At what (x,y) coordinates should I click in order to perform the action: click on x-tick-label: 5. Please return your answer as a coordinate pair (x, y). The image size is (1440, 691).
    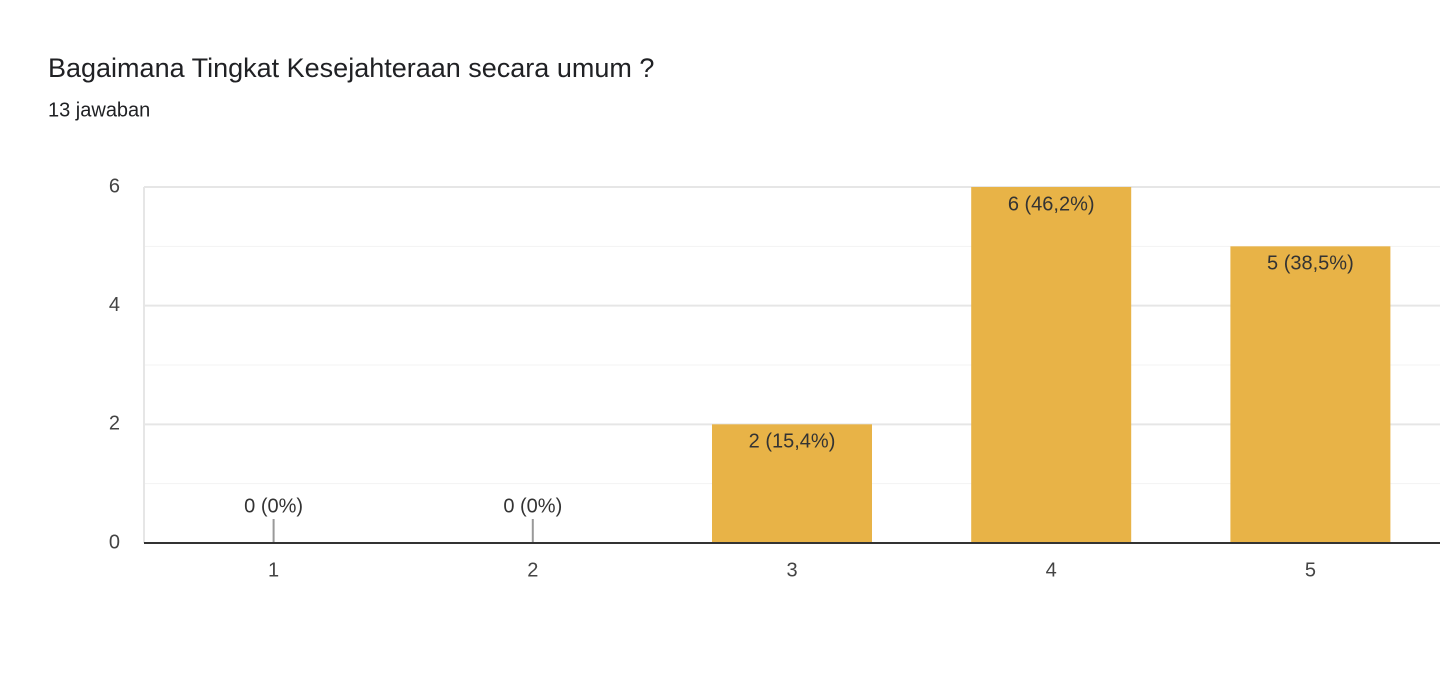
    Looking at the image, I should click on (1310, 570).